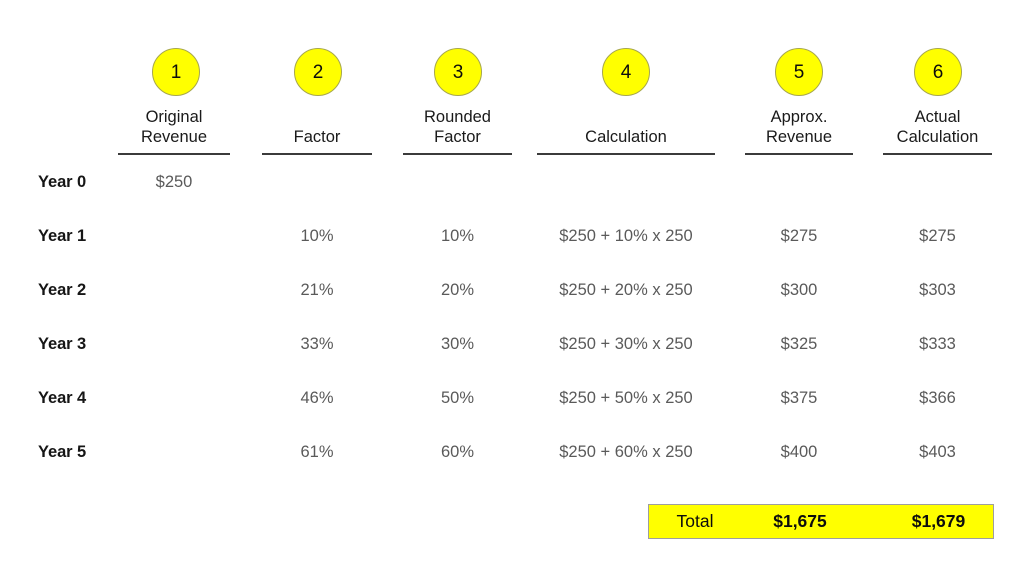 The width and height of the screenshot is (1024, 576). I want to click on column-badge-label: 5, so click(799, 72).